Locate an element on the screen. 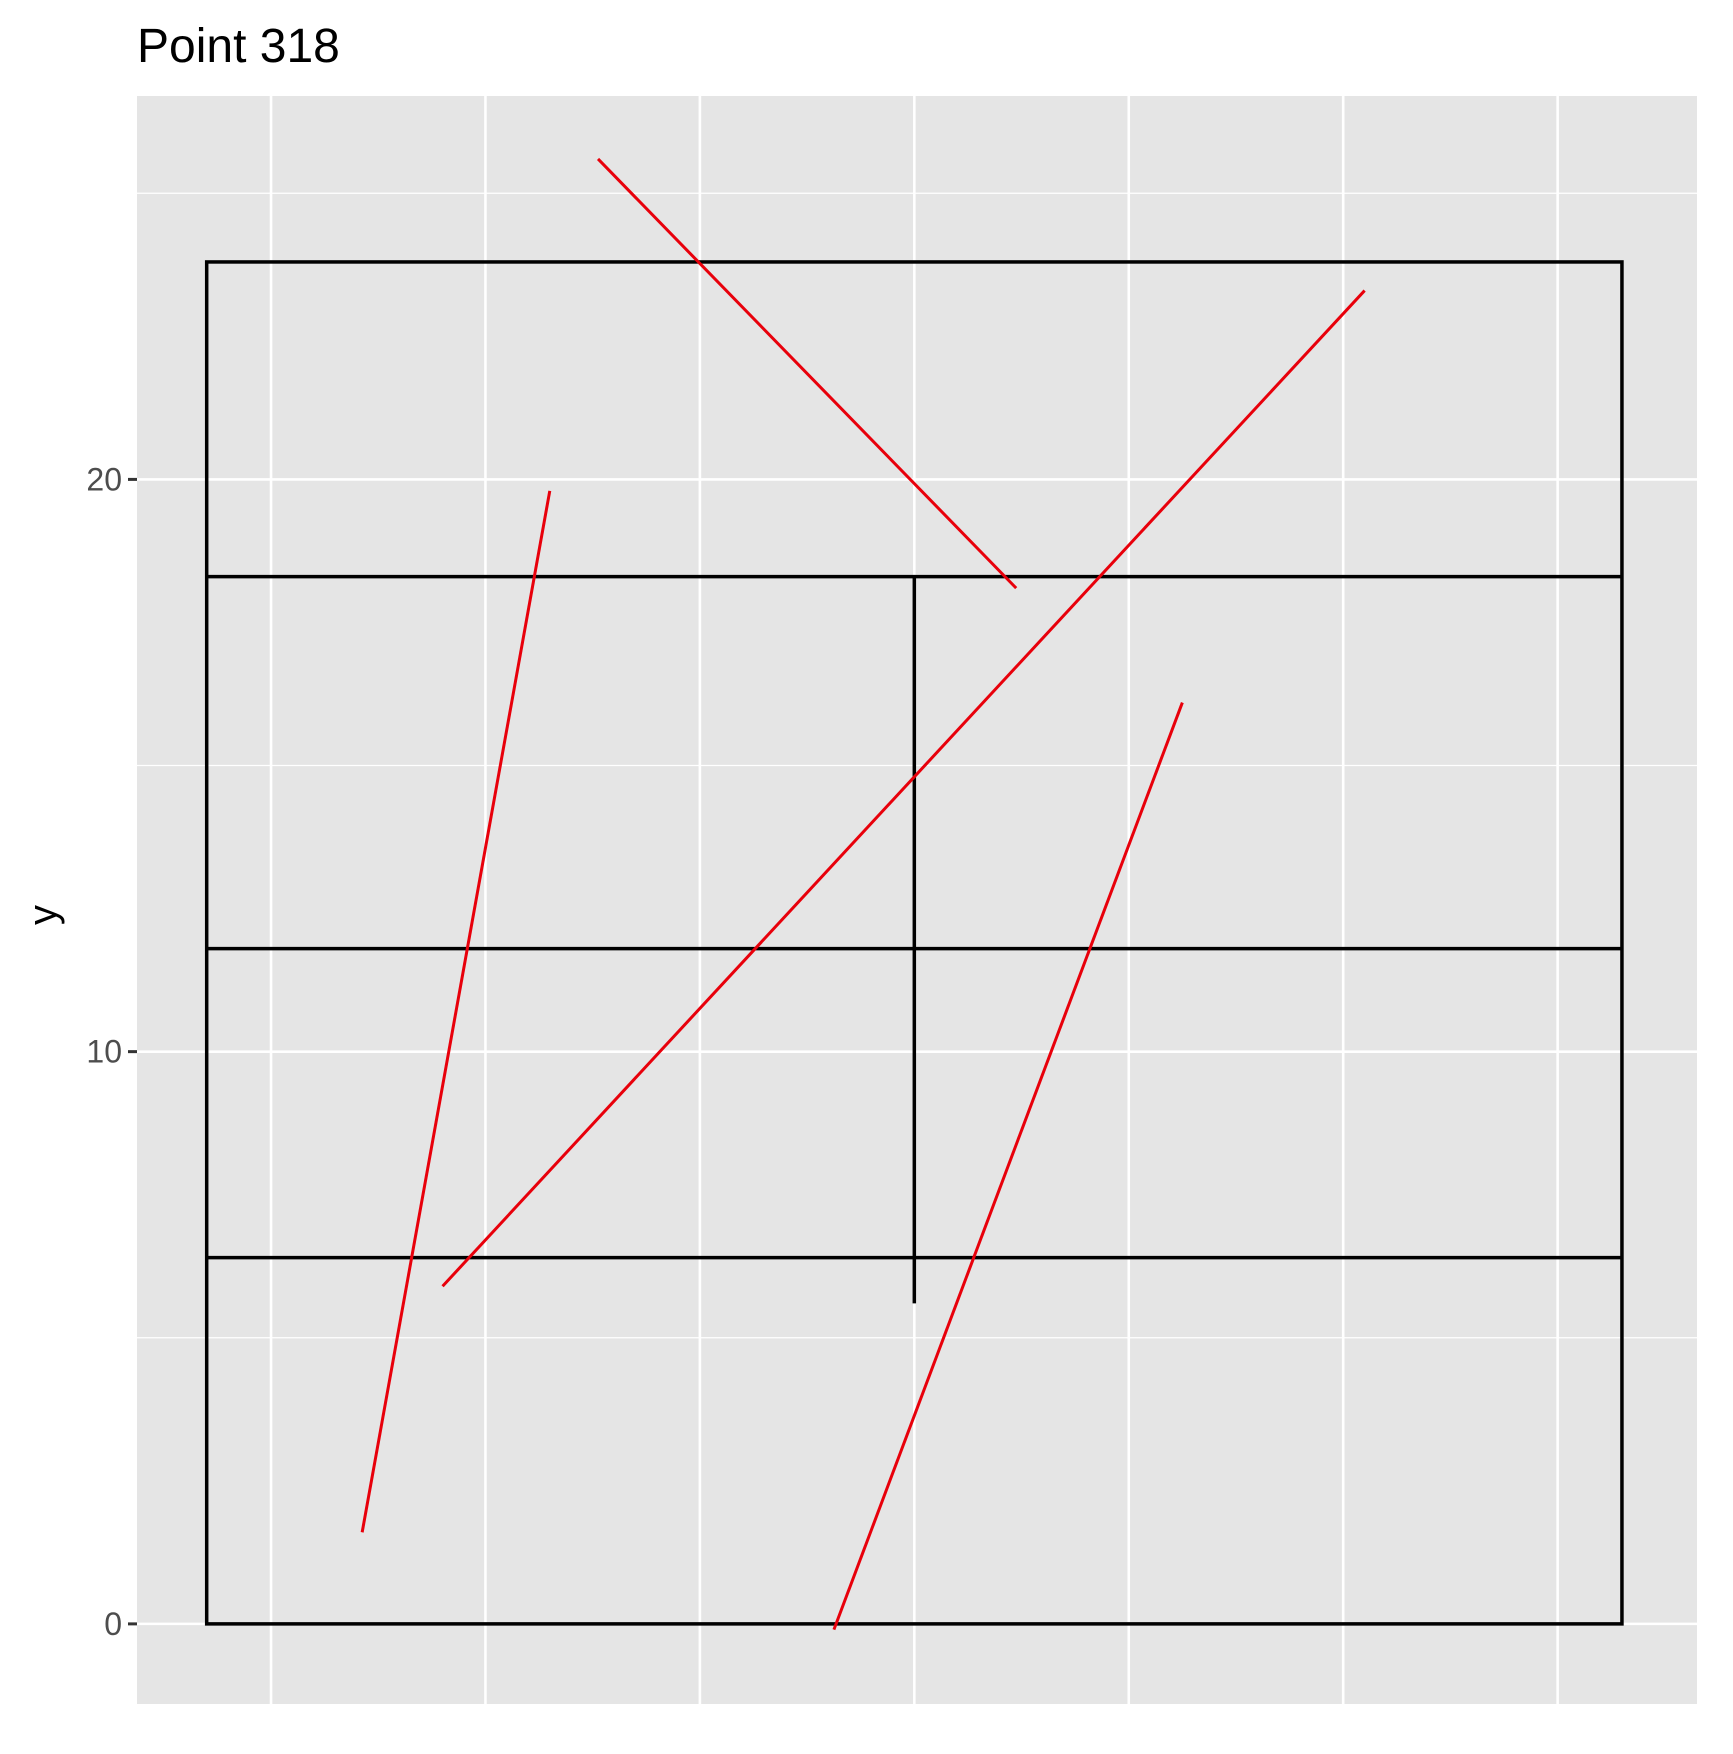 The height and width of the screenshot is (1754, 1733). y-tick-label: 0 is located at coordinates (113, 1624).